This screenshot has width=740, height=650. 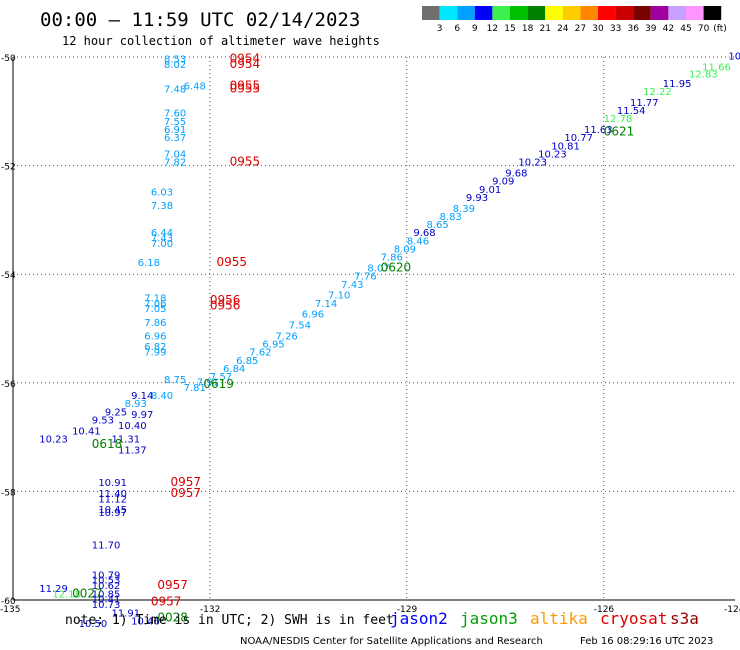 What do you see at coordinates (175, 114) in the screenshot?
I see `data-point-label: 7.60` at bounding box center [175, 114].